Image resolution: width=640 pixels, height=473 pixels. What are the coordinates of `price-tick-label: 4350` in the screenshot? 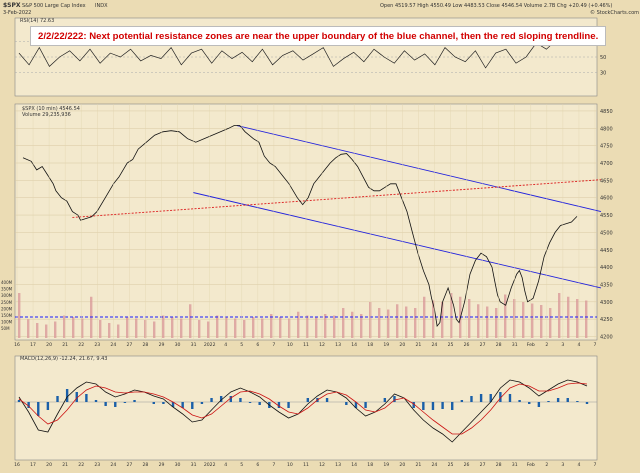 It's located at (606, 285).